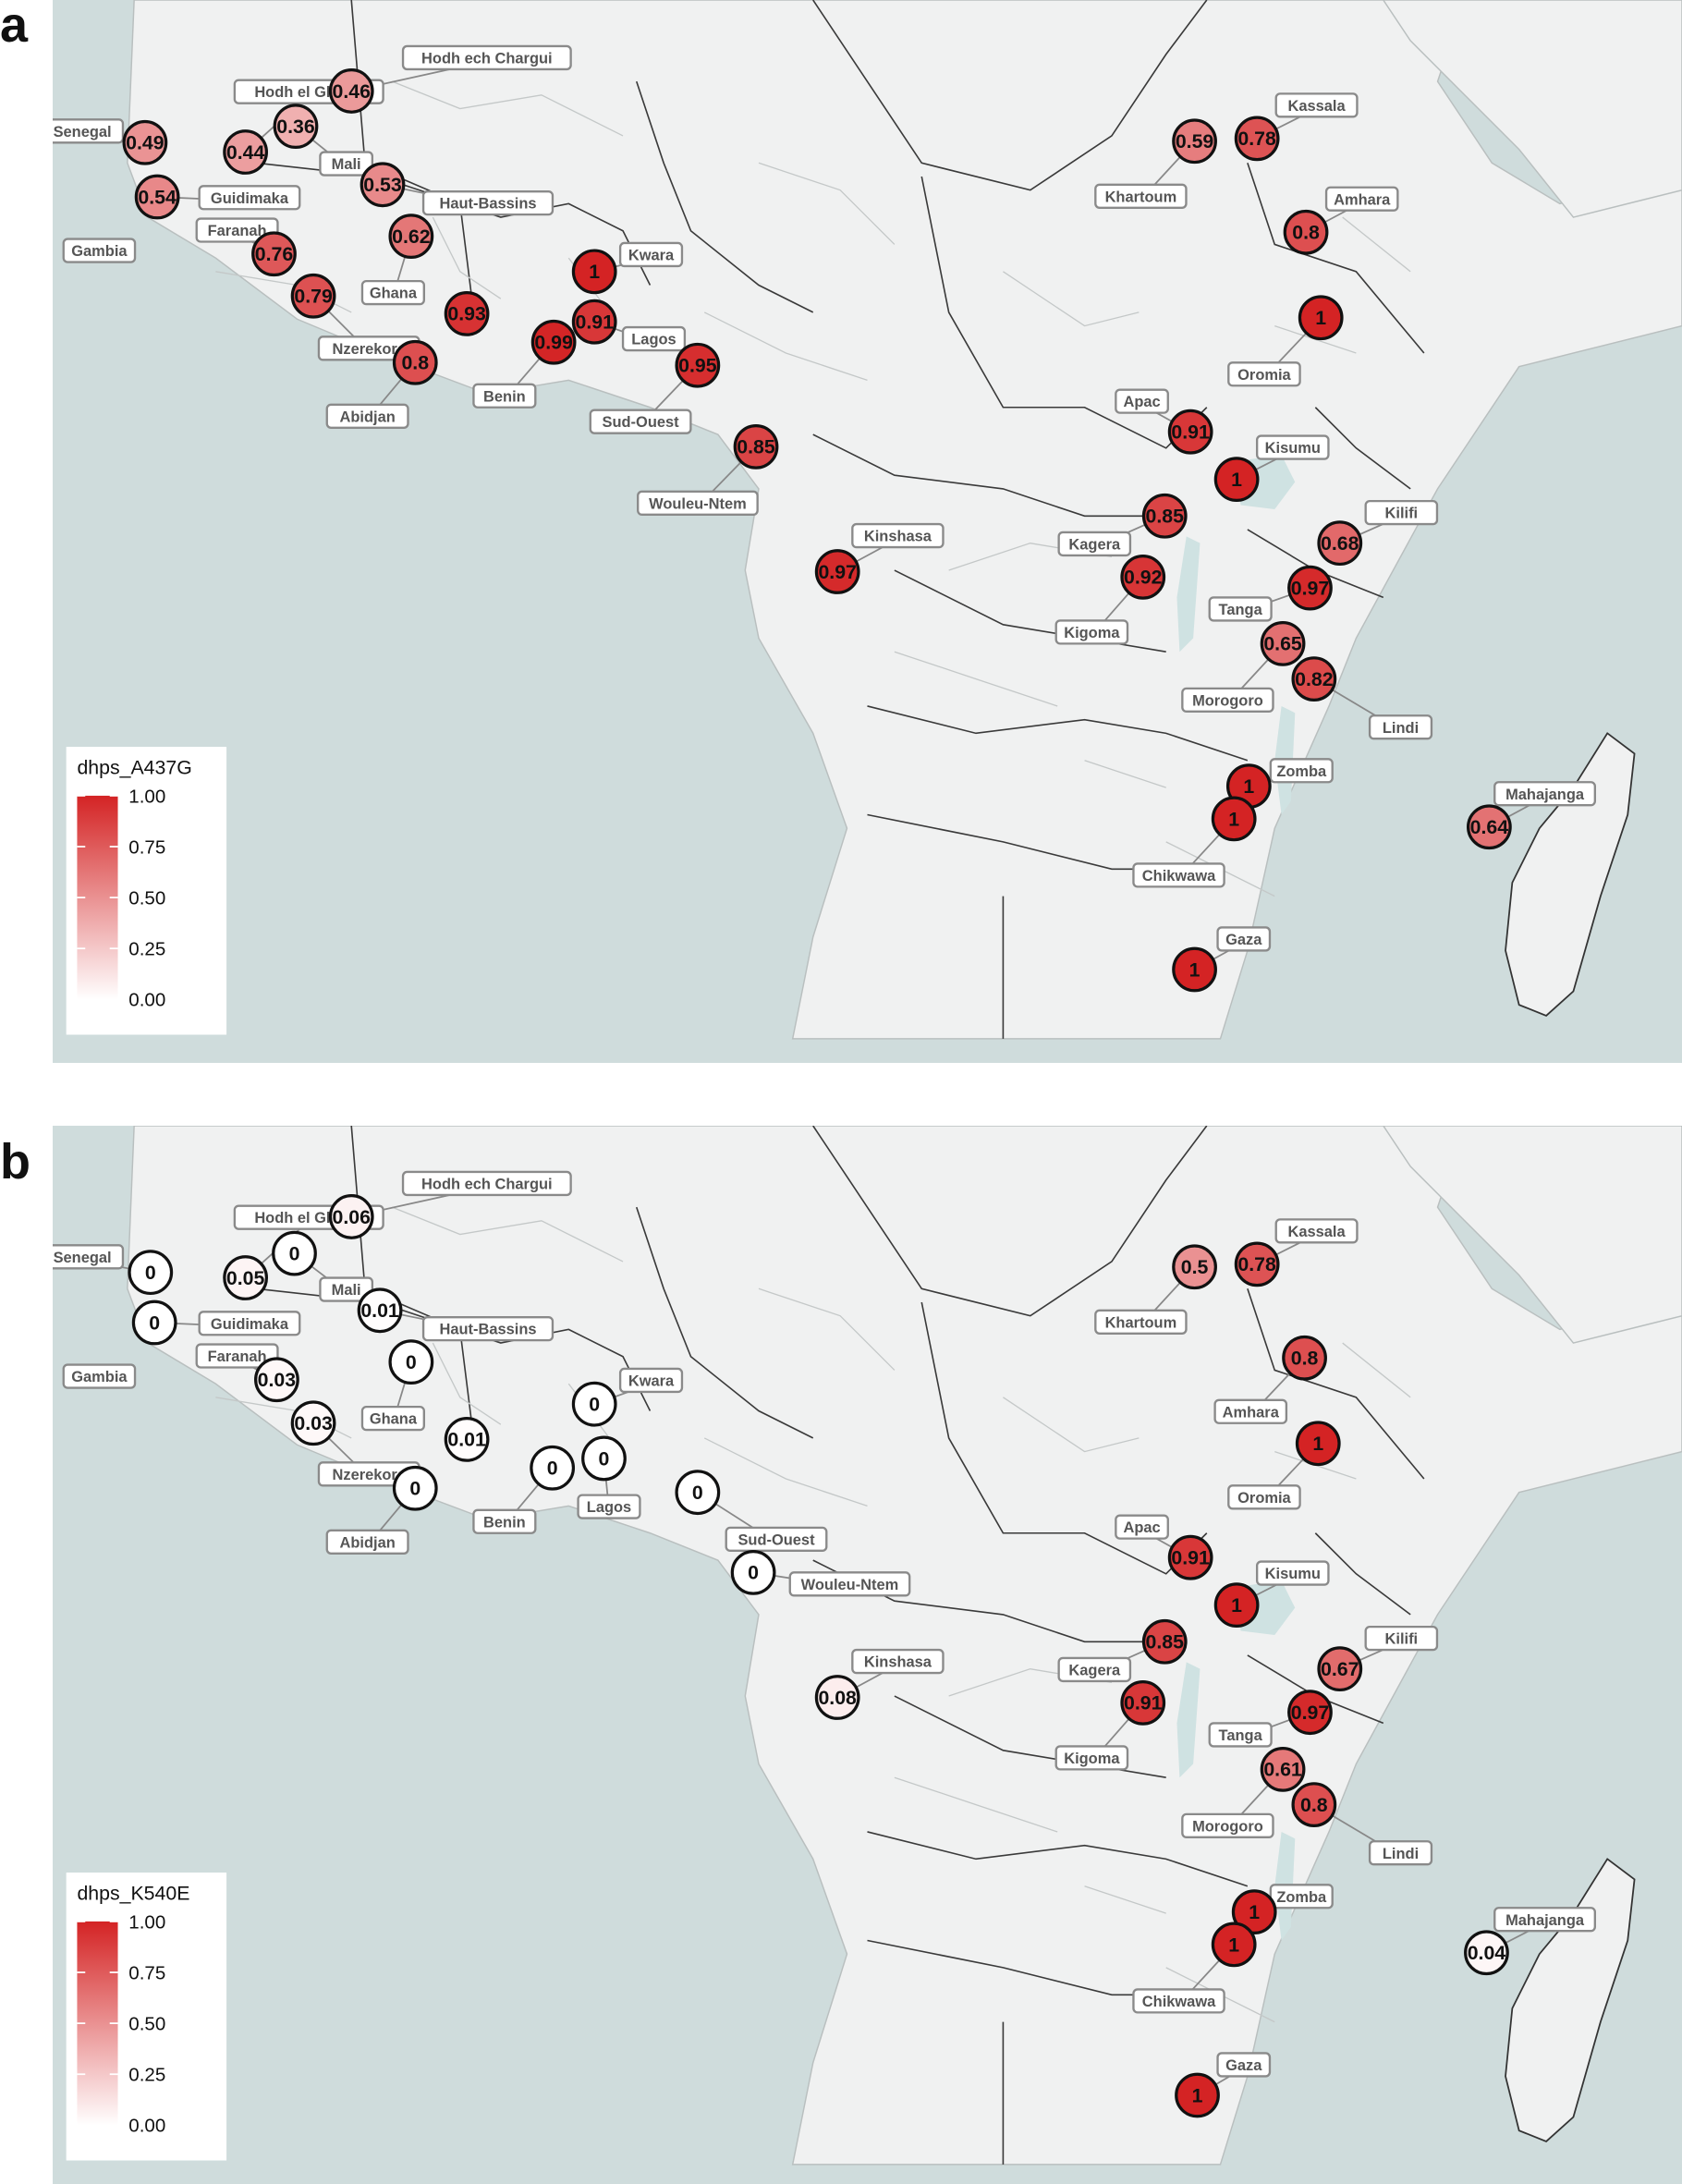 This screenshot has width=1682, height=2184. What do you see at coordinates (837, 1697) in the screenshot?
I see `site-marker: 0.08` at bounding box center [837, 1697].